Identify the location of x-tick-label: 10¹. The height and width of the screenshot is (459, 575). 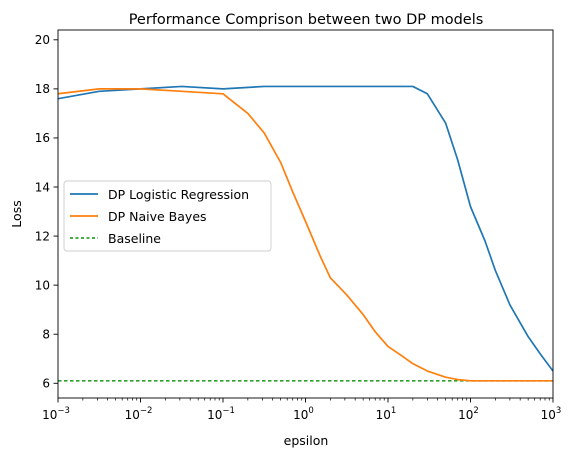
(386, 414).